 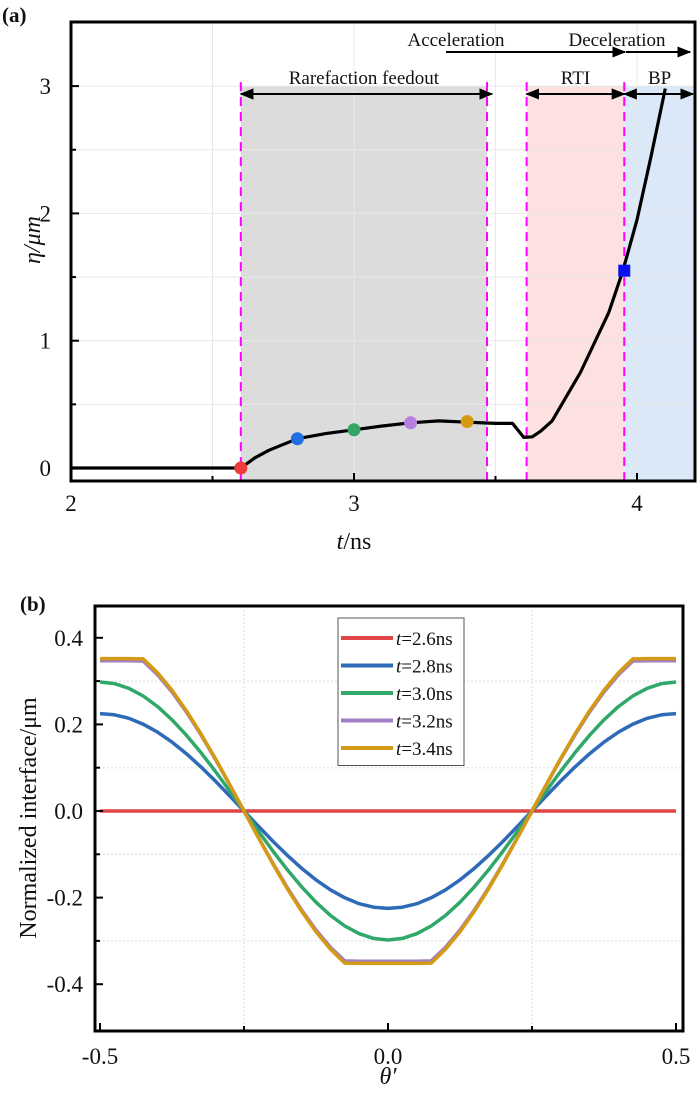 What do you see at coordinates (676, 1056) in the screenshot?
I see `x-tick-label: 0.5` at bounding box center [676, 1056].